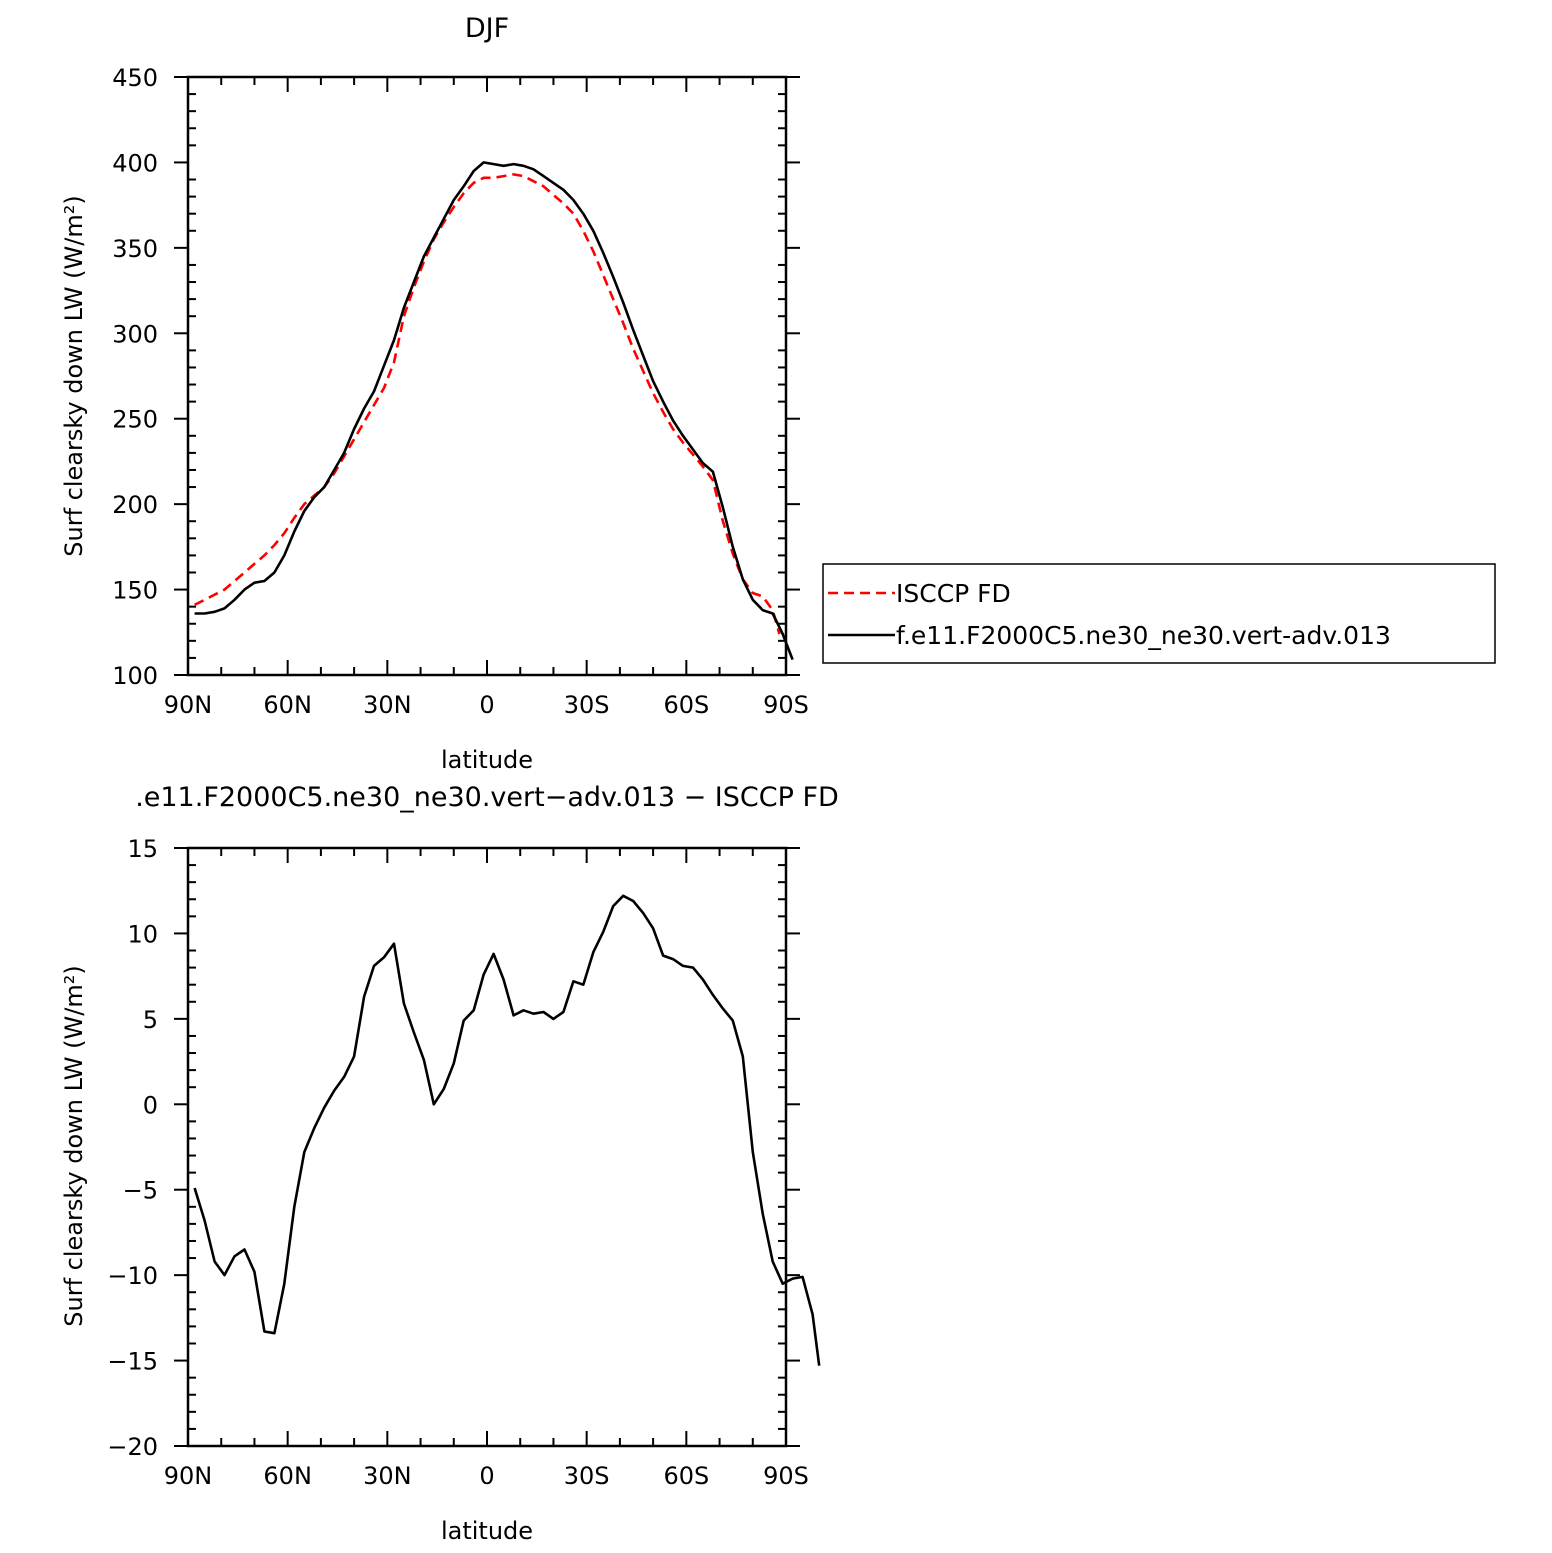 The width and height of the screenshot is (1552, 1553). Describe the element at coordinates (486, 1476) in the screenshot. I see `bottom-x-tick-label: 0` at that location.